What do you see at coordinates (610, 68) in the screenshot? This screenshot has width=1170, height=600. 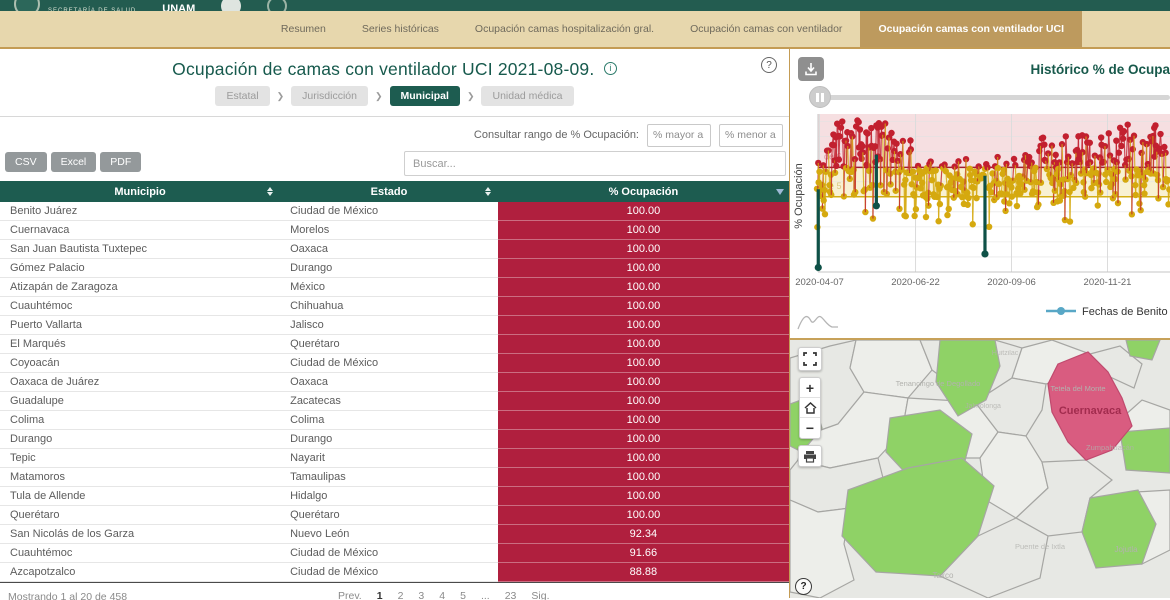 I see `info-icon: i` at bounding box center [610, 68].